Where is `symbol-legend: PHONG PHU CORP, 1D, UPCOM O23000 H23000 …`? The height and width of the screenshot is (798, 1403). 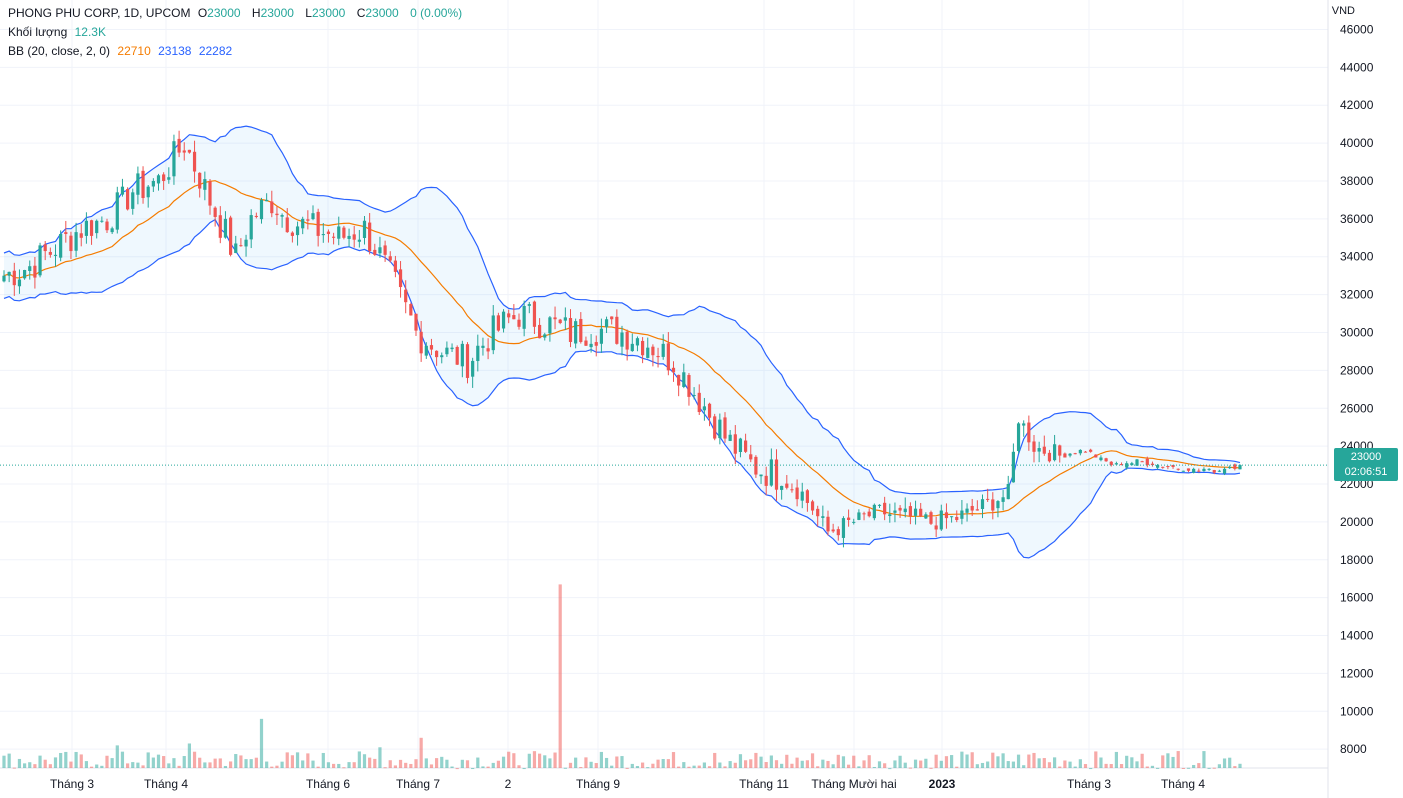 symbol-legend: PHONG PHU CORP, 1D, UPCOM O23000 H23000 … is located at coordinates (237, 13).